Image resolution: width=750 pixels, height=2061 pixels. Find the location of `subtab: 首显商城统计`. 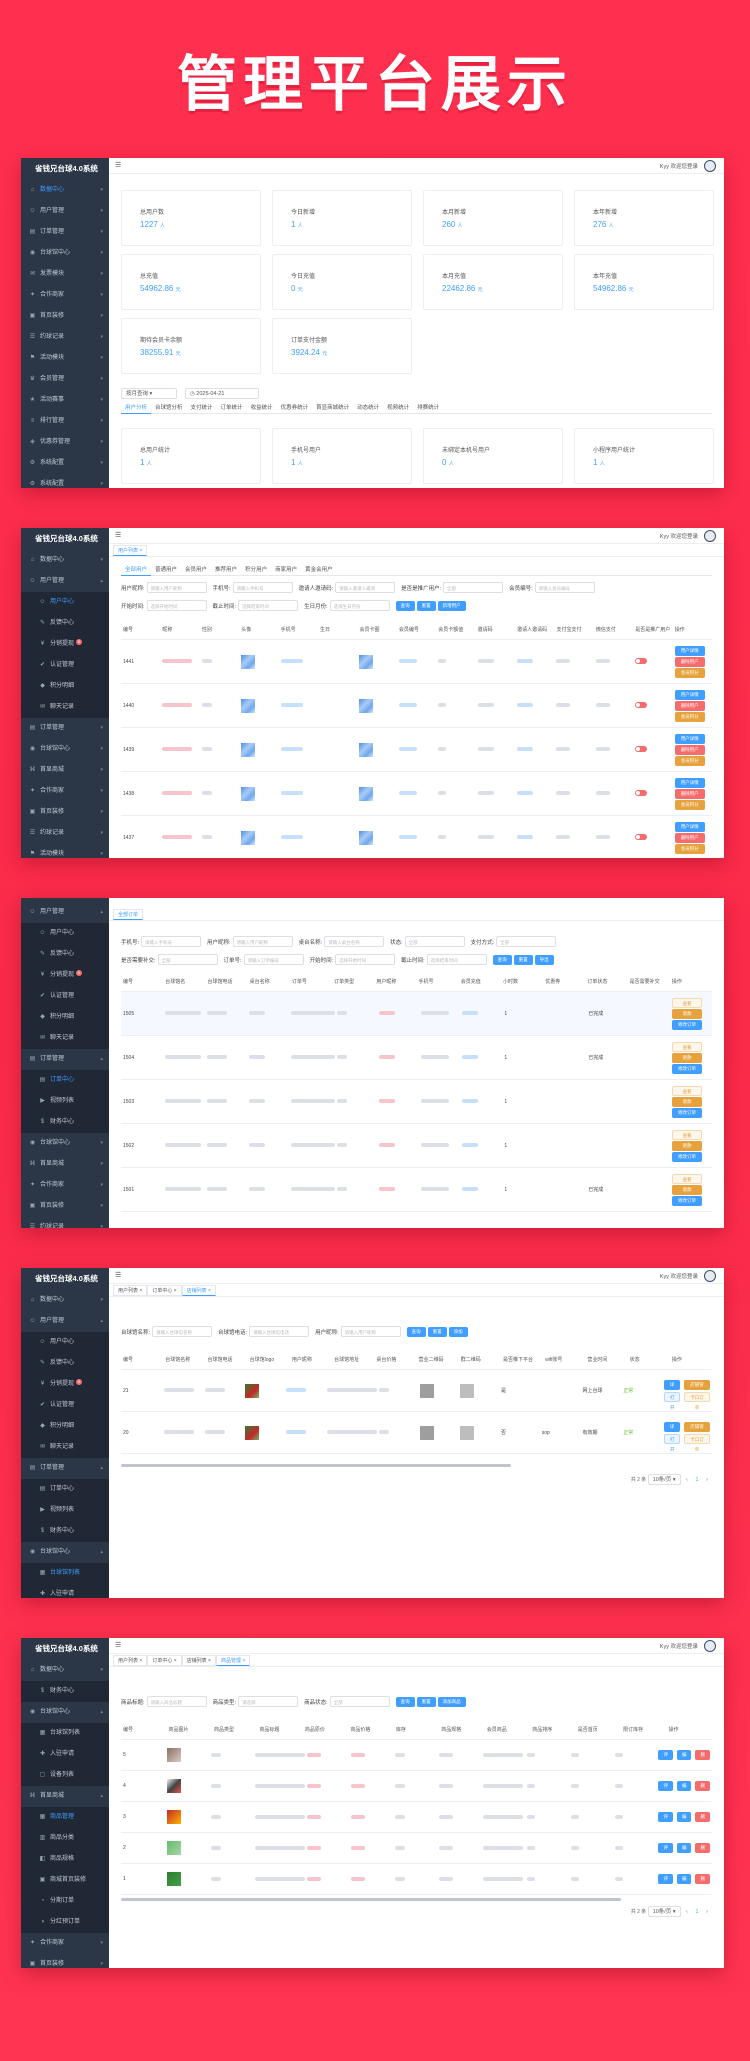

subtab: 首显商城统计 is located at coordinates (333, 408).